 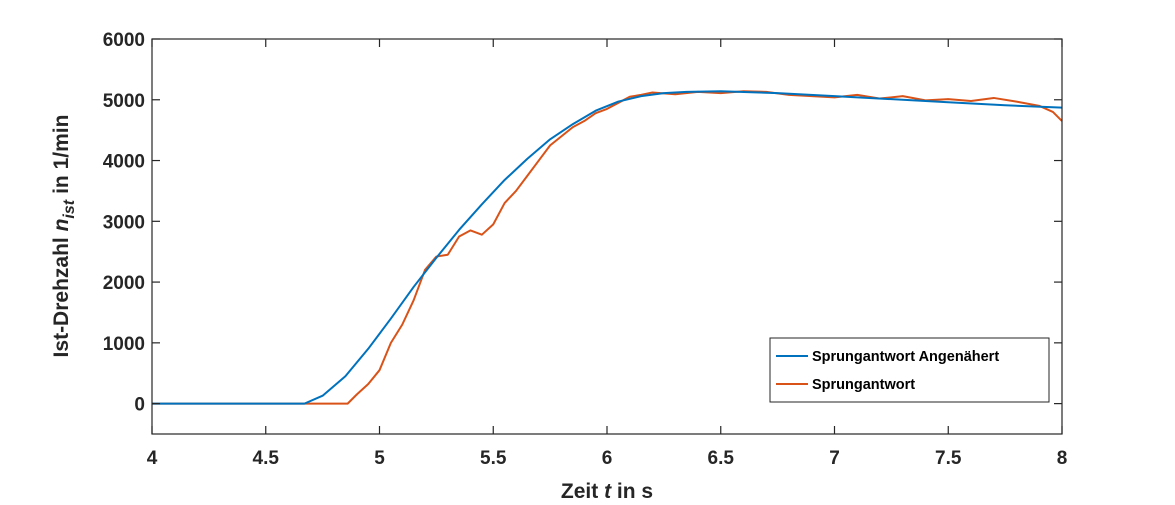 I want to click on x-tick-label: 6, so click(x=607, y=458).